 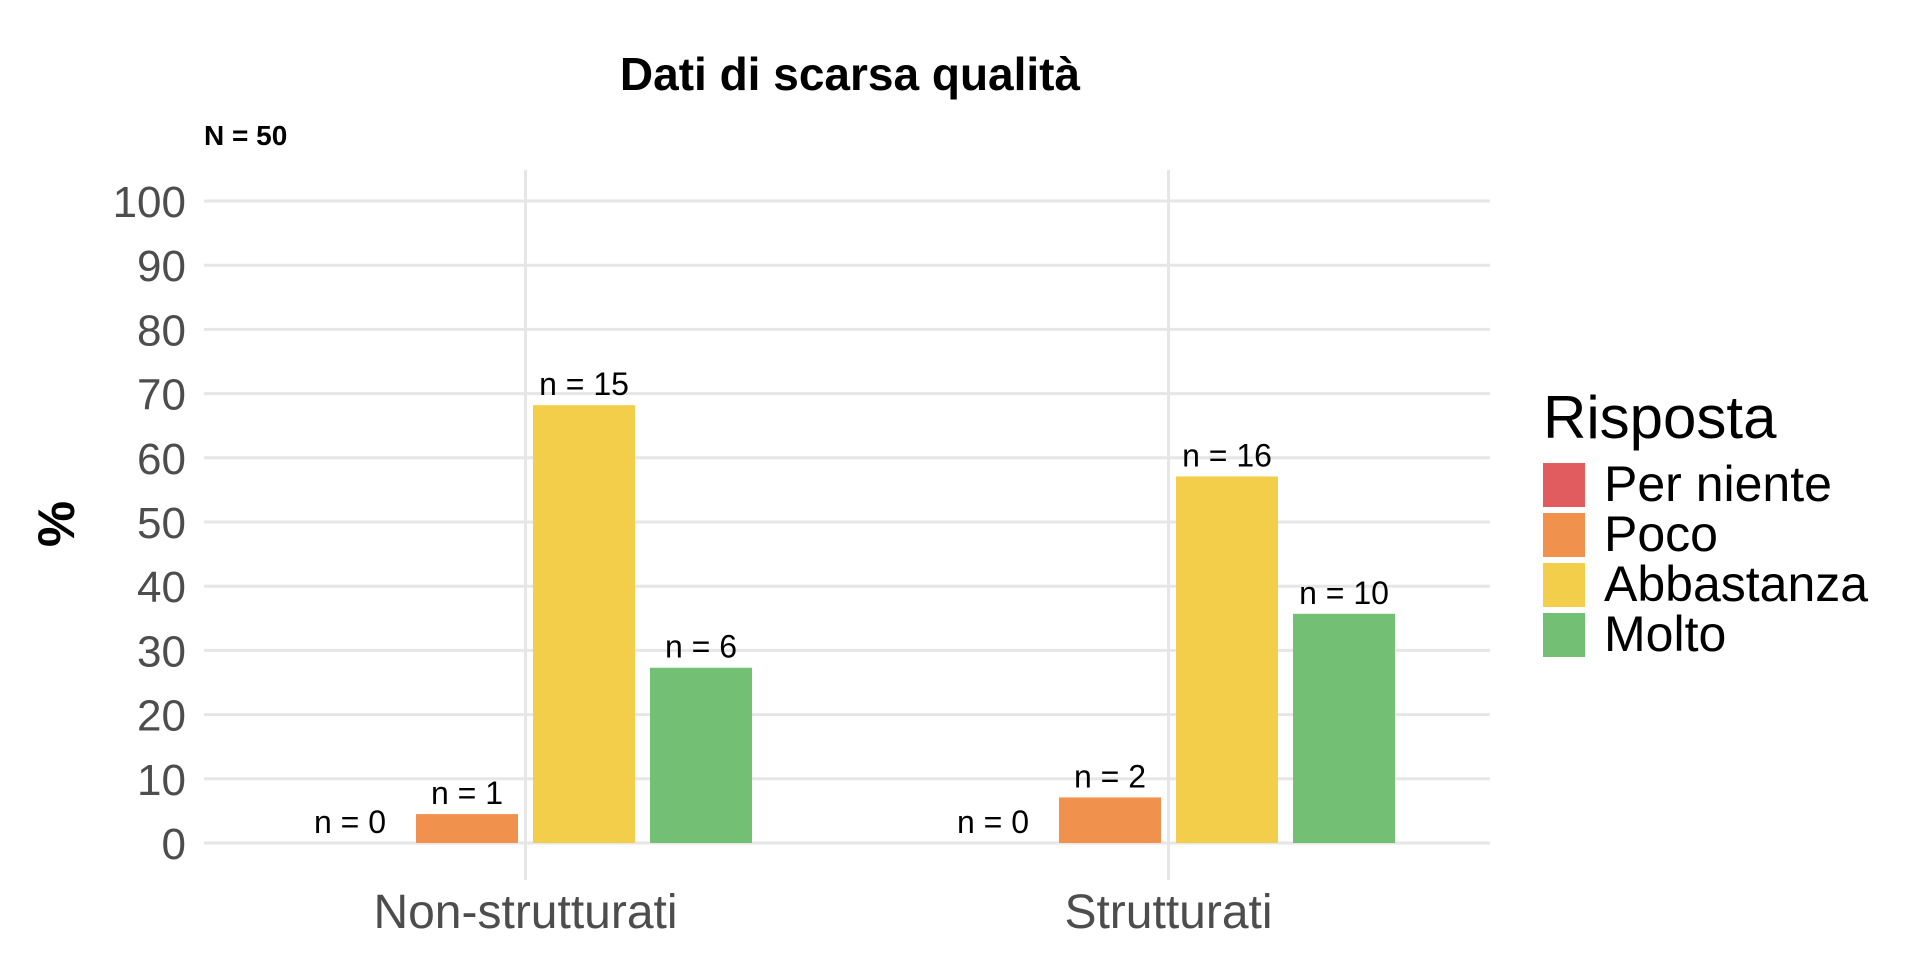 What do you see at coordinates (1344, 593) in the screenshot?
I see `data-label: n = 10` at bounding box center [1344, 593].